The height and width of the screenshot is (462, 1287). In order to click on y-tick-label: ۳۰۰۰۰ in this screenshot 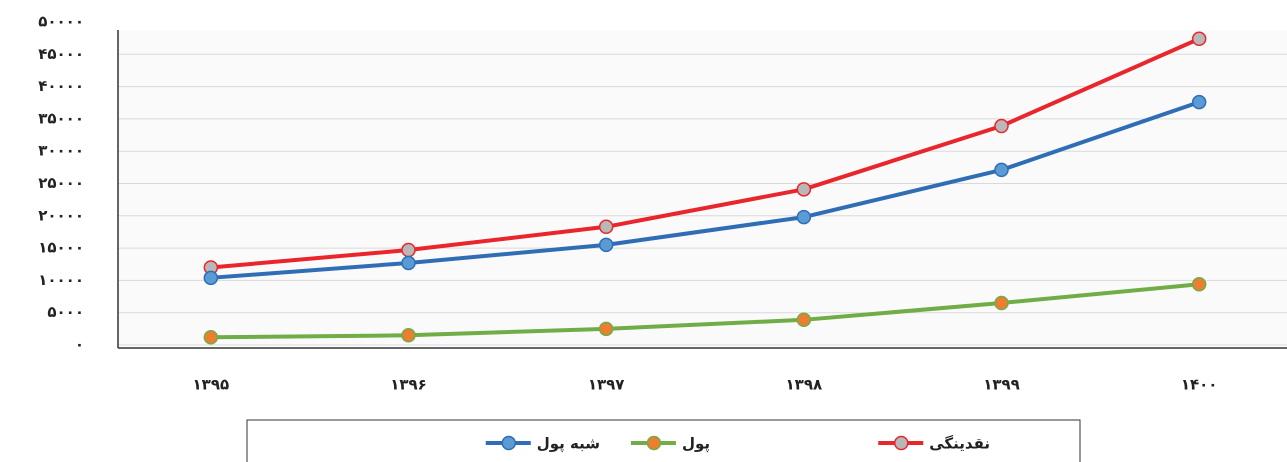, I will do `click(61, 151)`.